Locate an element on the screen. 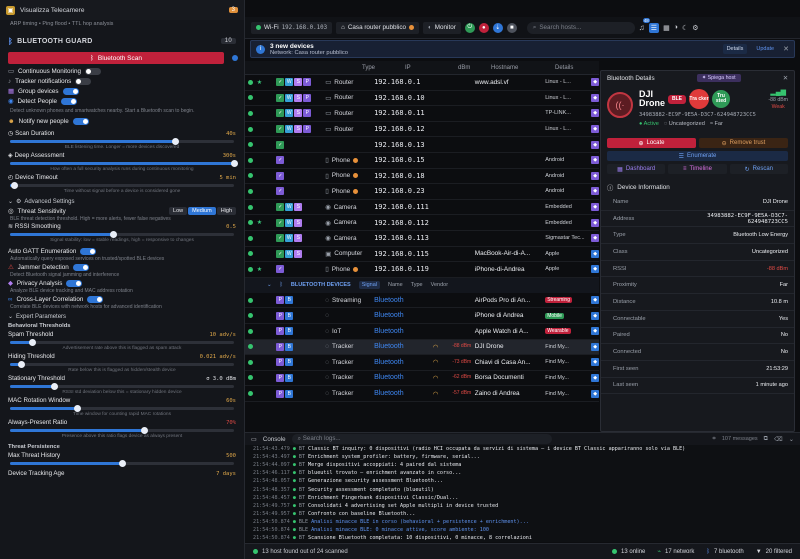 The width and height of the screenshot is (800, 559). auto-gatt-toggle is located at coordinates (88, 251).